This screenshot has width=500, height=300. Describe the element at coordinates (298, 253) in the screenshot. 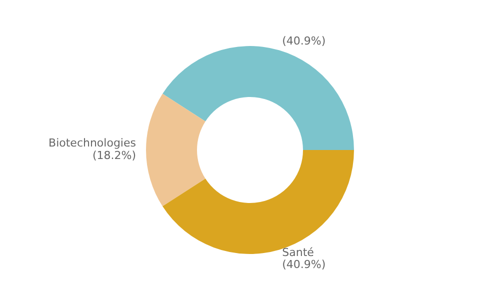

I see `slice-label: Santé` at that location.